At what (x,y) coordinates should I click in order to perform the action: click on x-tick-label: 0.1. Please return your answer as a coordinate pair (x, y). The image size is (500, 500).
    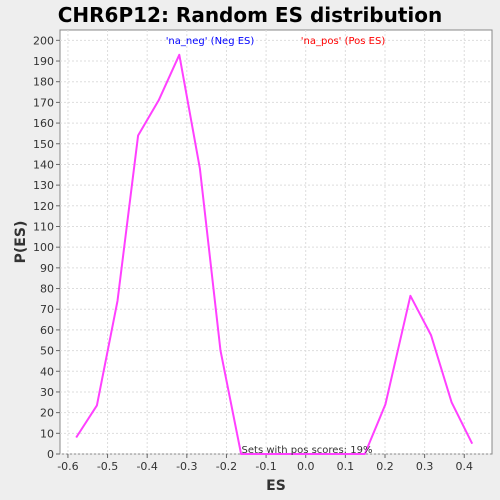
    Looking at the image, I should click on (346, 466).